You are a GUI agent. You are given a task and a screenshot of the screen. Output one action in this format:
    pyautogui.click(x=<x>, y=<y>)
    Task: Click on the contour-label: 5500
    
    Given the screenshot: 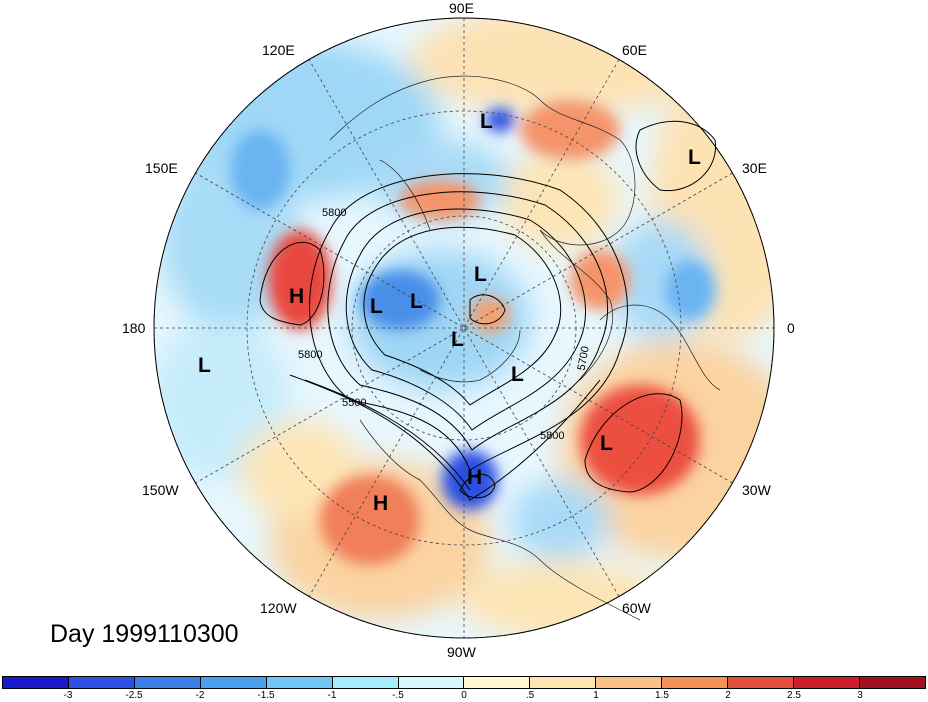 What is the action you would take?
    pyautogui.click(x=354, y=403)
    